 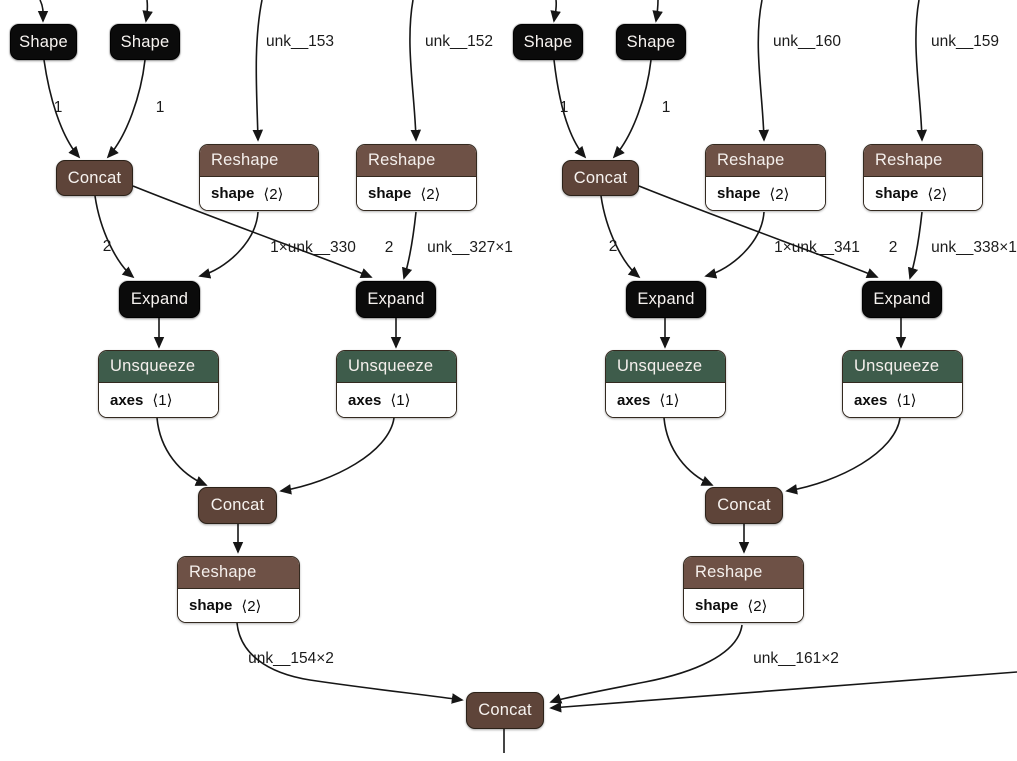 What do you see at coordinates (313, 247) in the screenshot?
I see `edge-label-shape-out: 1×unk__330` at bounding box center [313, 247].